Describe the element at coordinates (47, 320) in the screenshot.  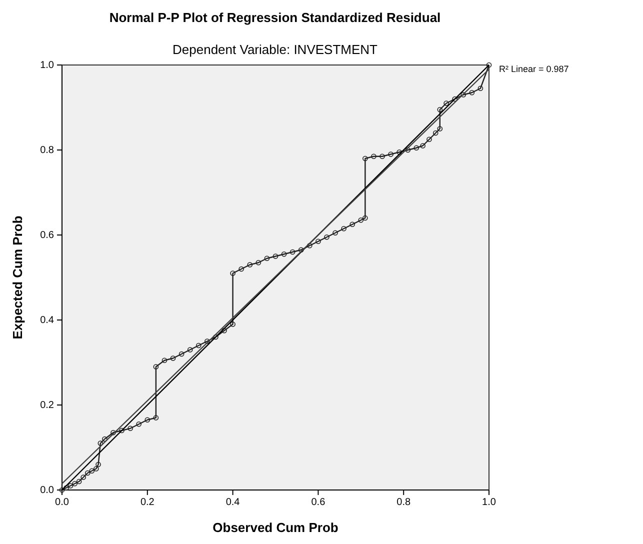
I see `y-tick-label: 0.4` at that location.